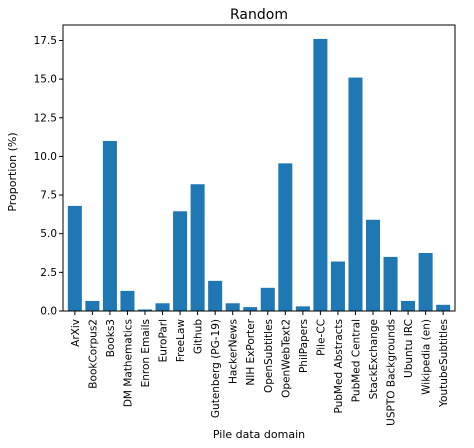  What do you see at coordinates (45, 157) in the screenshot?
I see `y-tick-label-4: 10.0` at bounding box center [45, 157].